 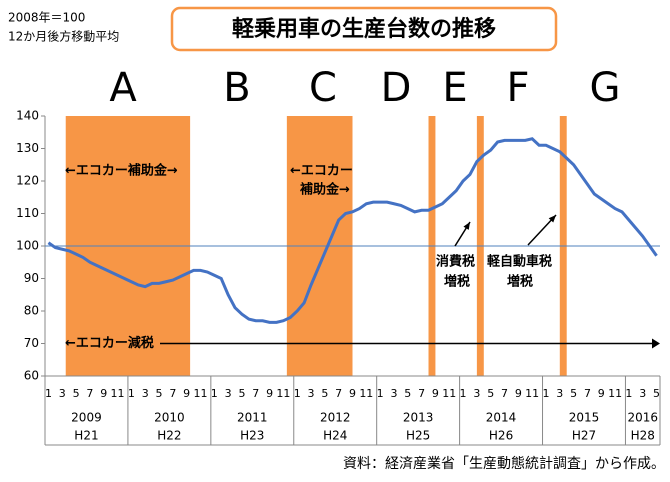 I want to click on period-letter: E, so click(x=454, y=88).